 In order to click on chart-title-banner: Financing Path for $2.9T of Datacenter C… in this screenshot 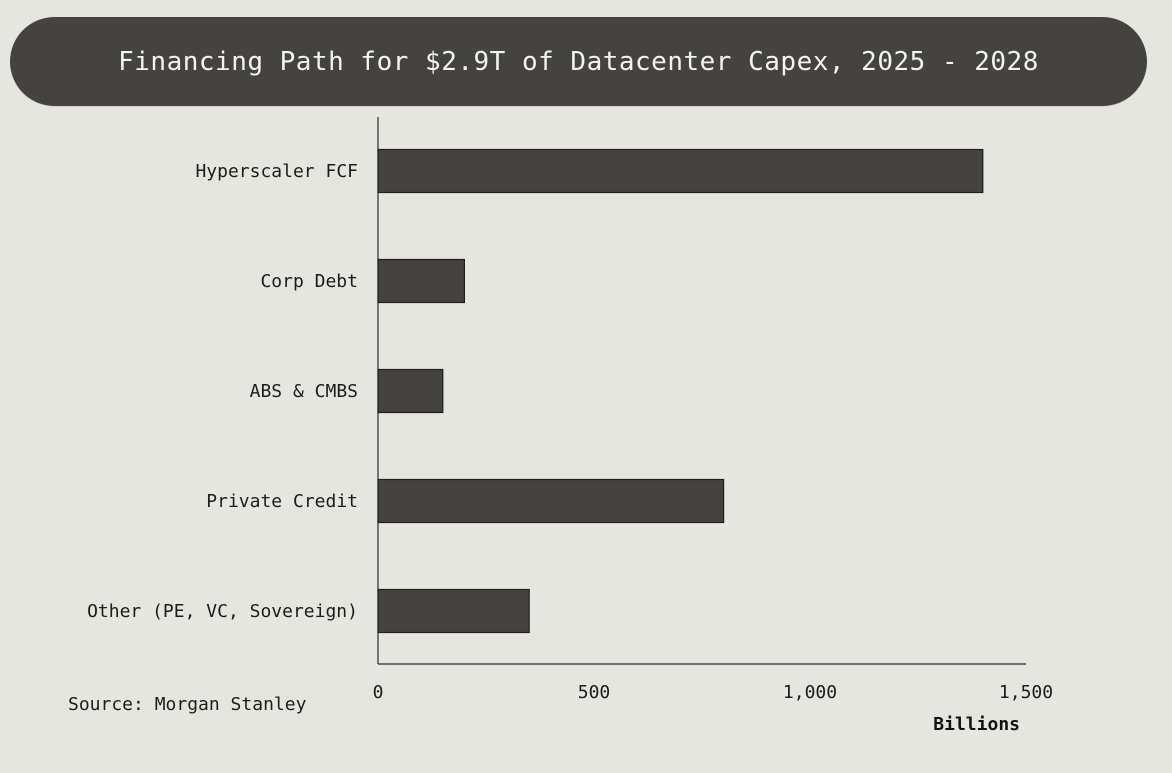, I will do `click(578, 61)`.